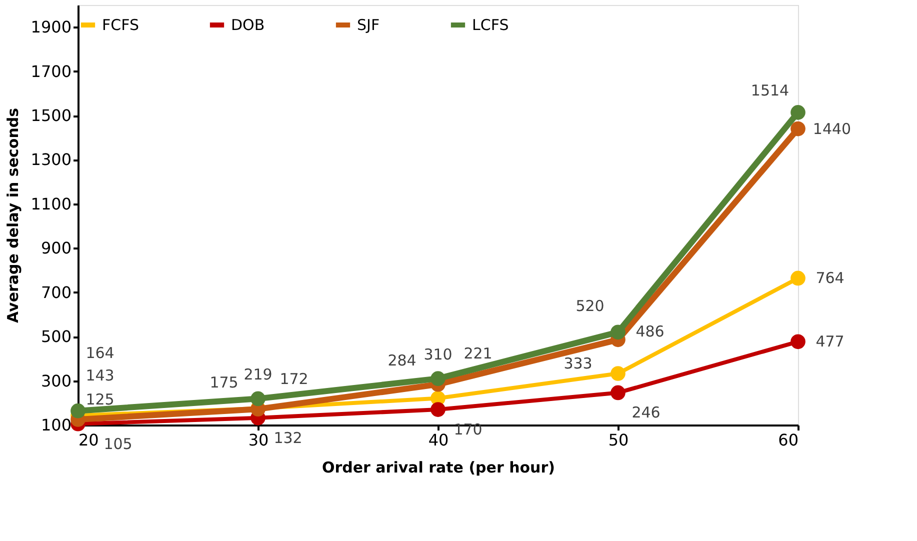 The width and height of the screenshot is (917, 541). I want to click on data-label: 172, so click(294, 379).